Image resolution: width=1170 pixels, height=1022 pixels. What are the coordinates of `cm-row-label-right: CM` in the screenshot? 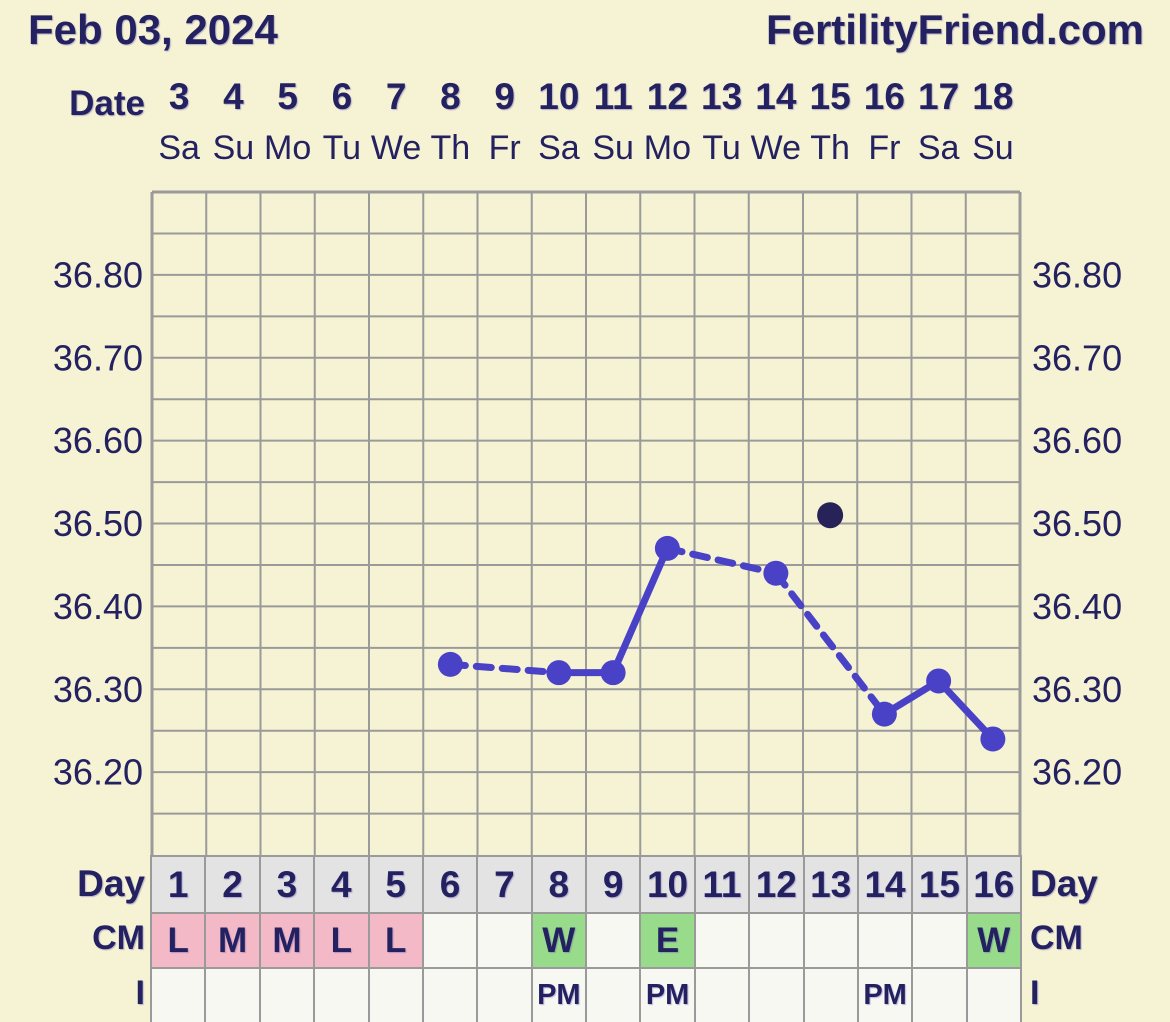 It's located at (1056, 938).